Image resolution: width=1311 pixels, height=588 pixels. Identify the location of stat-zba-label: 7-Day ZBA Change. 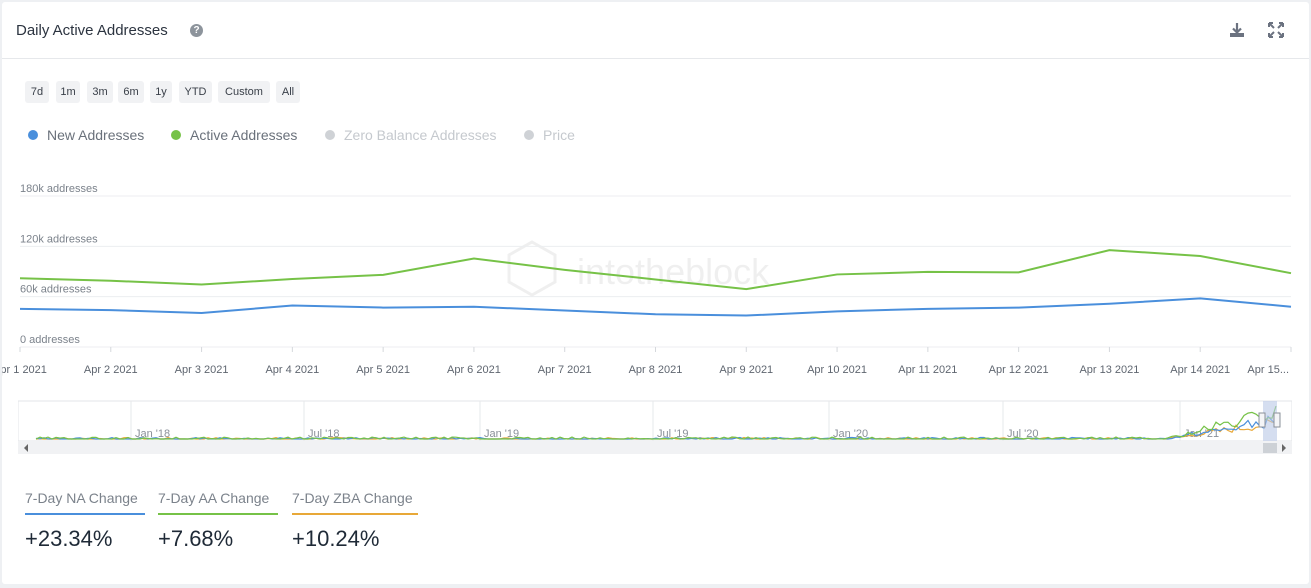
(352, 498).